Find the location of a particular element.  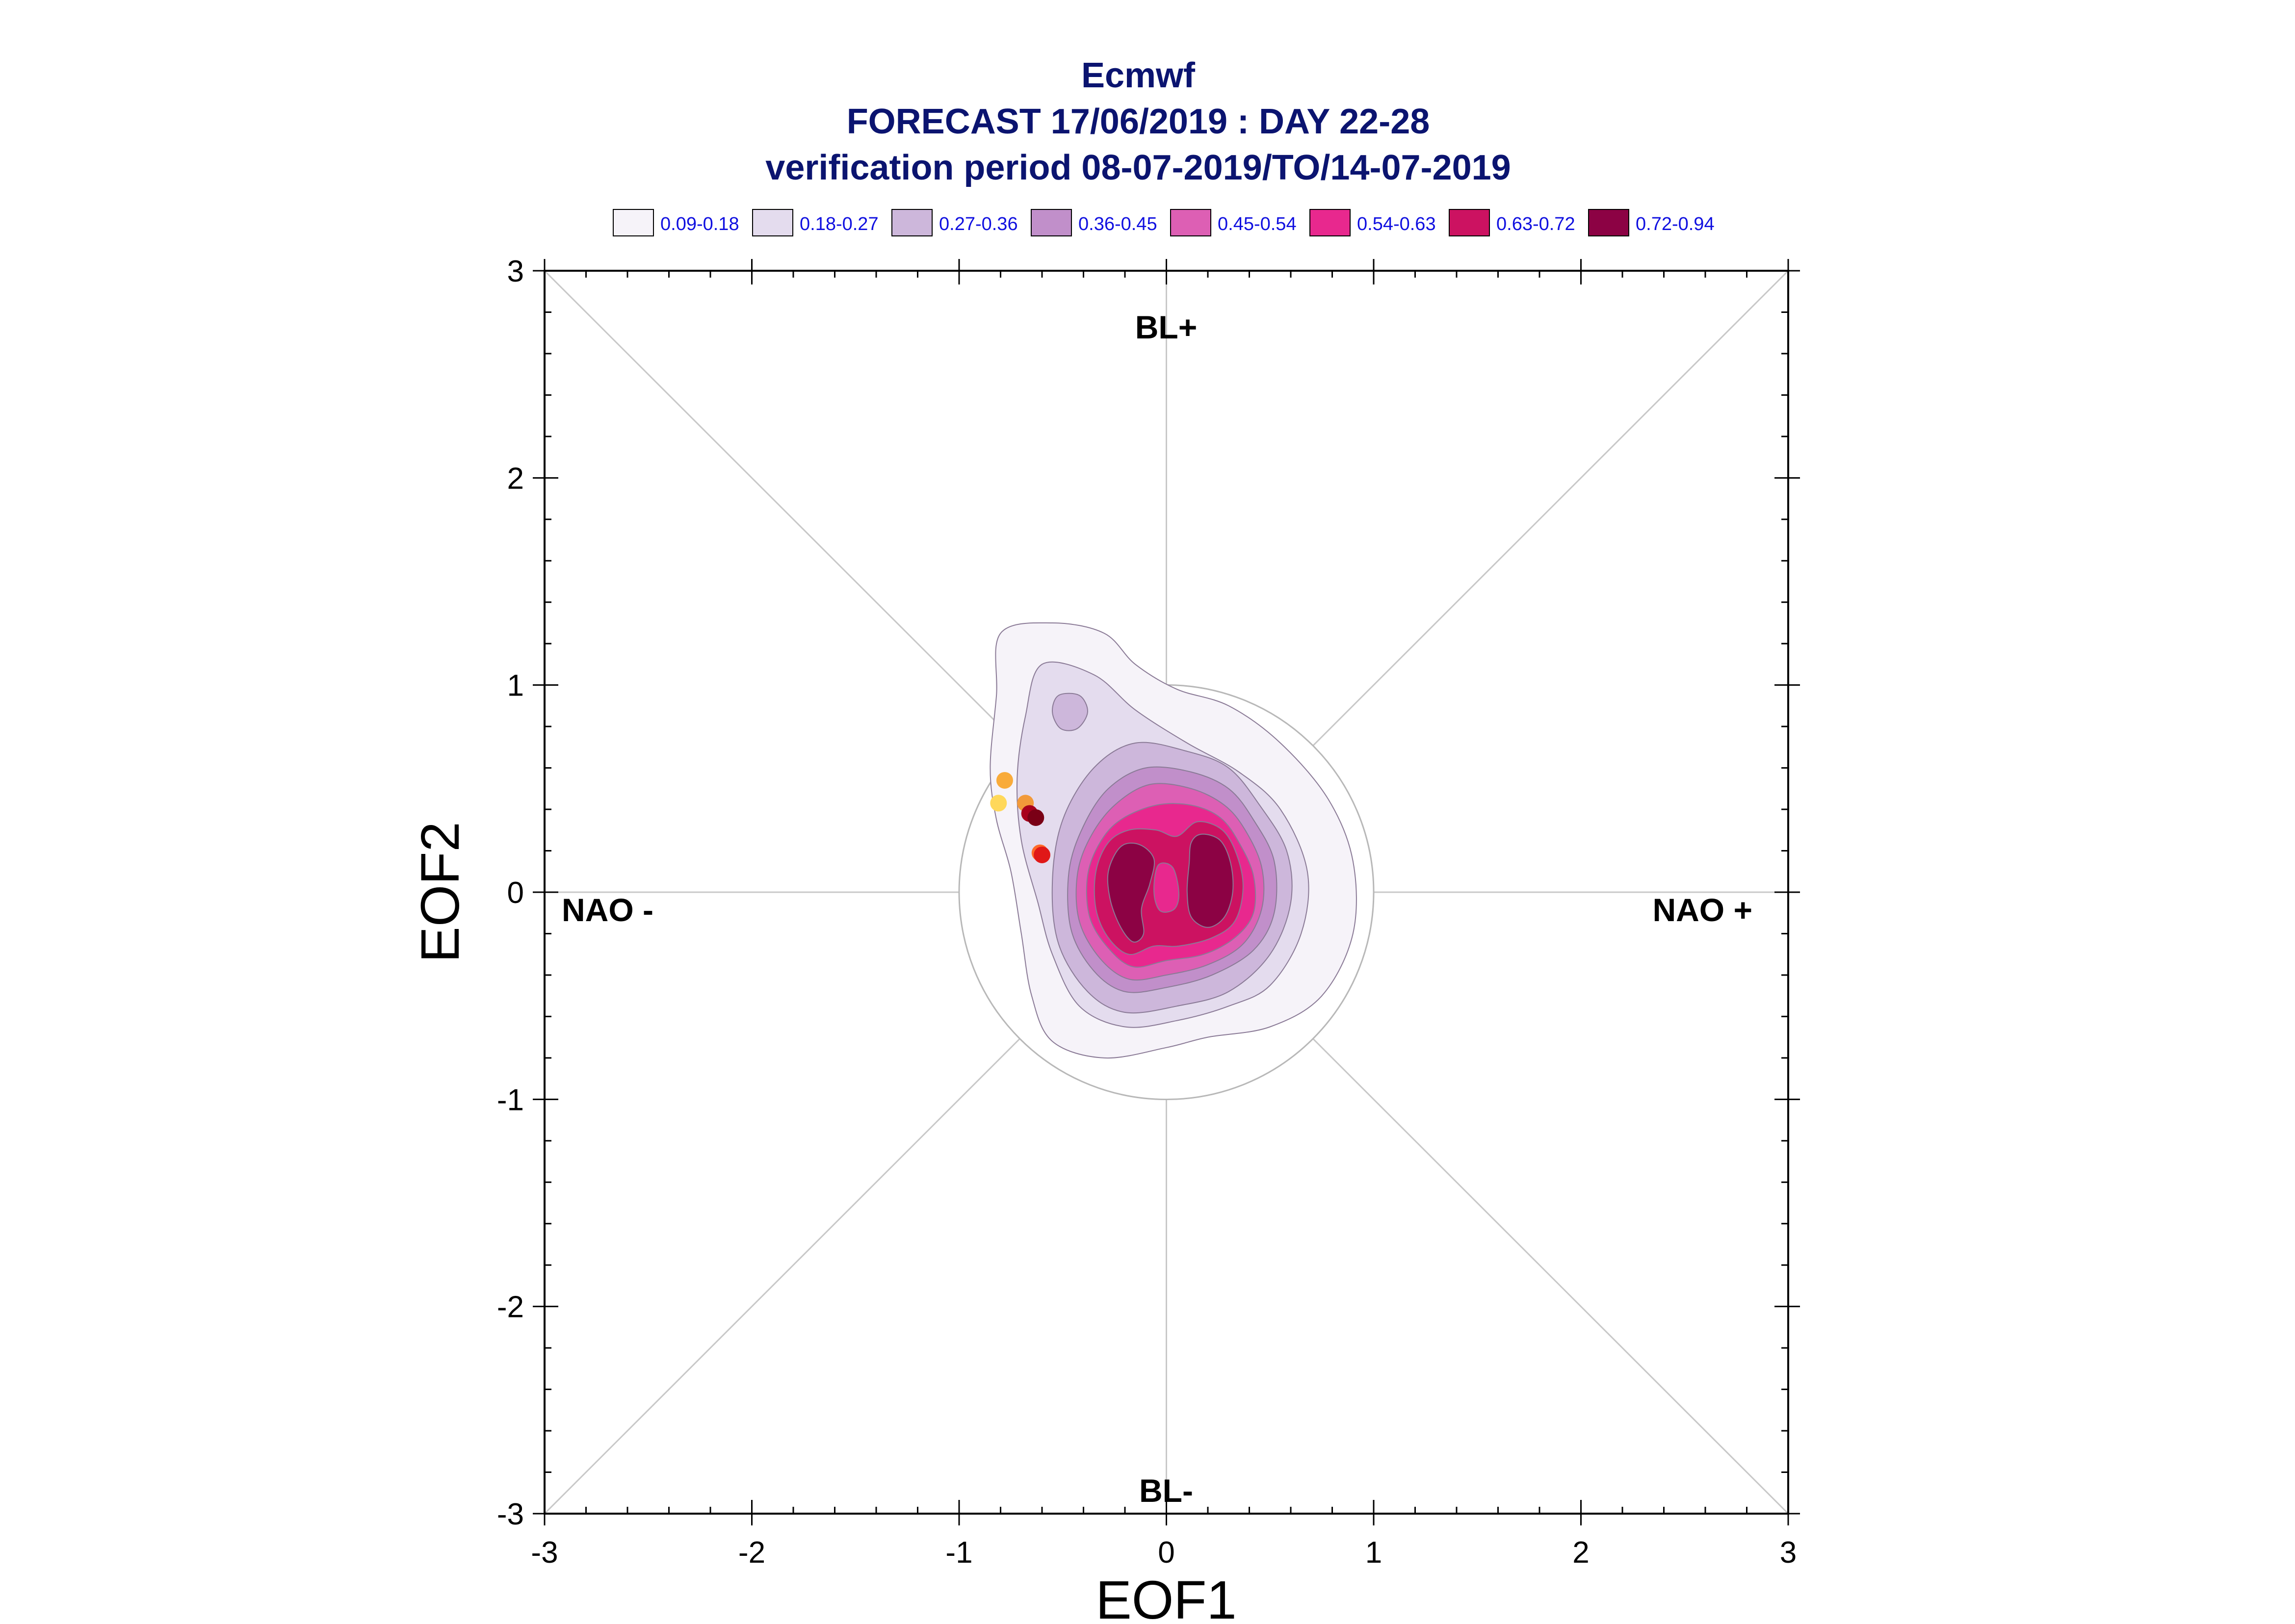

legend-label: 0.36-0.45 is located at coordinates (1118, 224).